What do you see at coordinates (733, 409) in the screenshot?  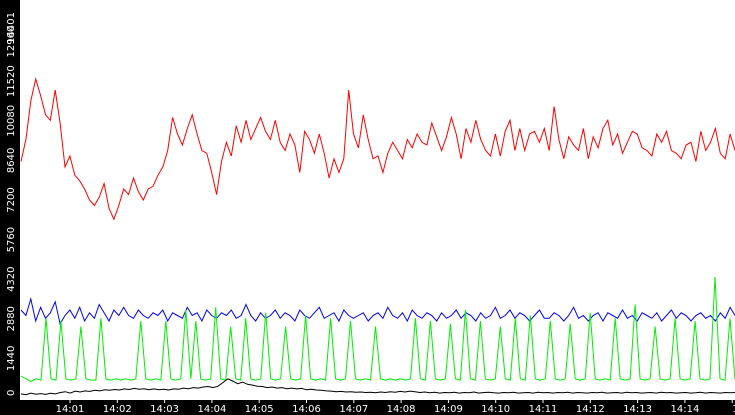 I see `x-tick-label: 14` at bounding box center [733, 409].